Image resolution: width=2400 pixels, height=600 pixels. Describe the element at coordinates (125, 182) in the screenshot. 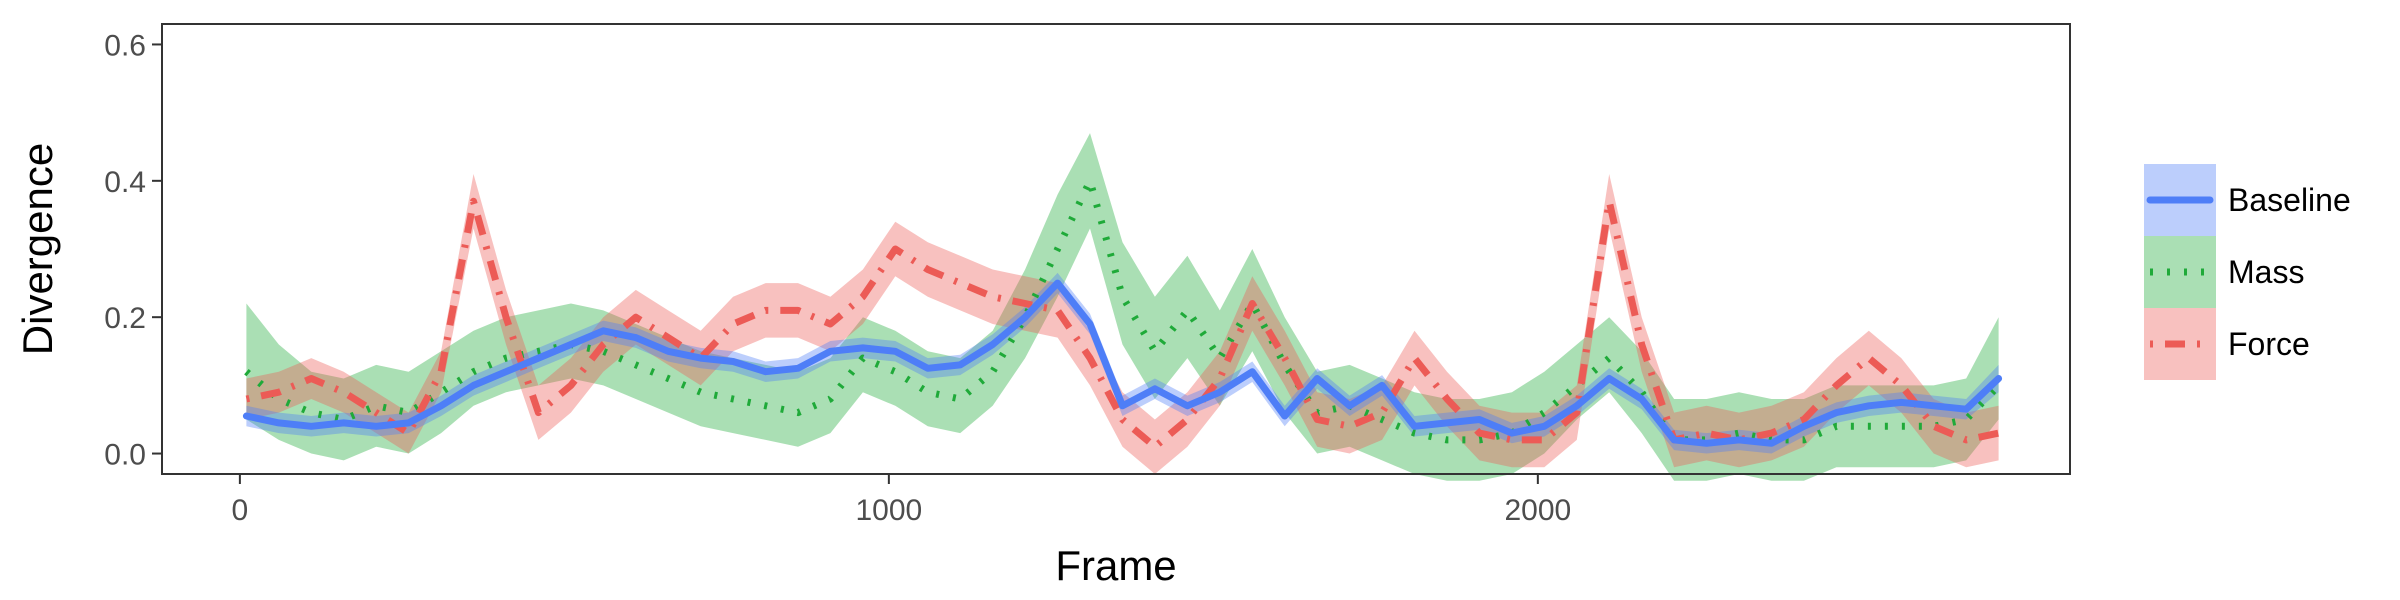

I see `y-tick-label: 0.4` at that location.